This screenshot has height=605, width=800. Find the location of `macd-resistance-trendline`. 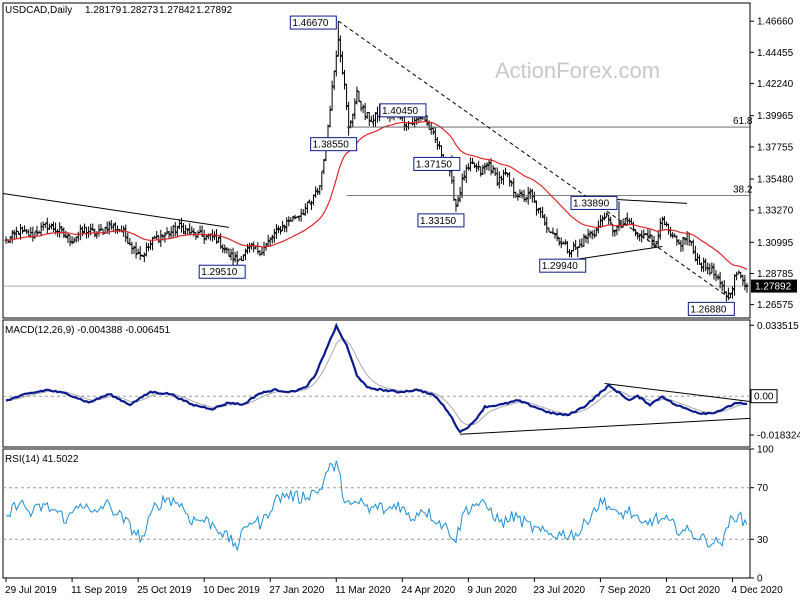

macd-resistance-trendline is located at coordinates (677, 392).